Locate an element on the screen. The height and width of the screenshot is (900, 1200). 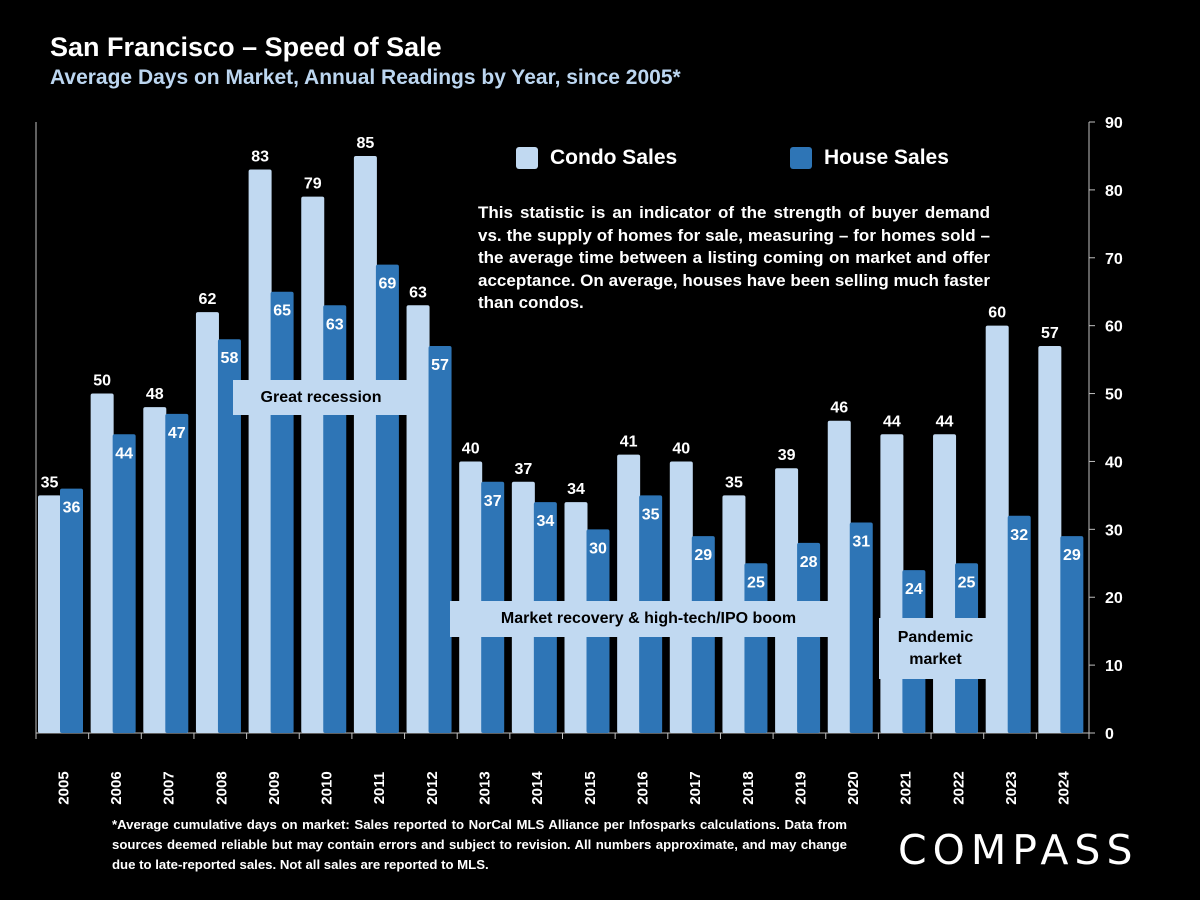
bar-condo-2006 is located at coordinates (102, 563).